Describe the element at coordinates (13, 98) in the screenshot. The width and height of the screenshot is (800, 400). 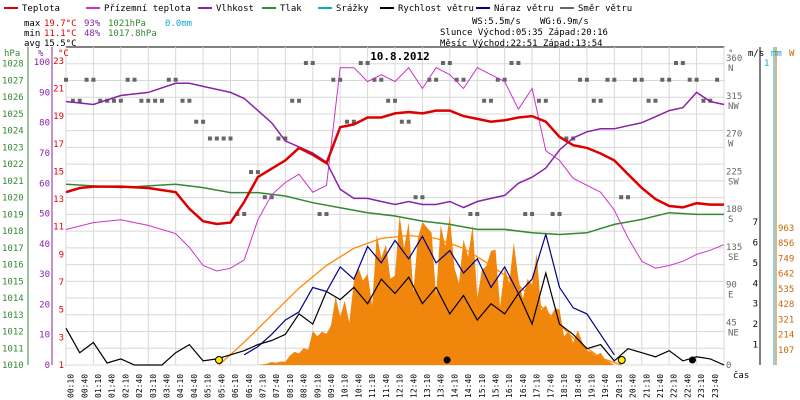
I see `pressure-tick-label: 1026` at that location.